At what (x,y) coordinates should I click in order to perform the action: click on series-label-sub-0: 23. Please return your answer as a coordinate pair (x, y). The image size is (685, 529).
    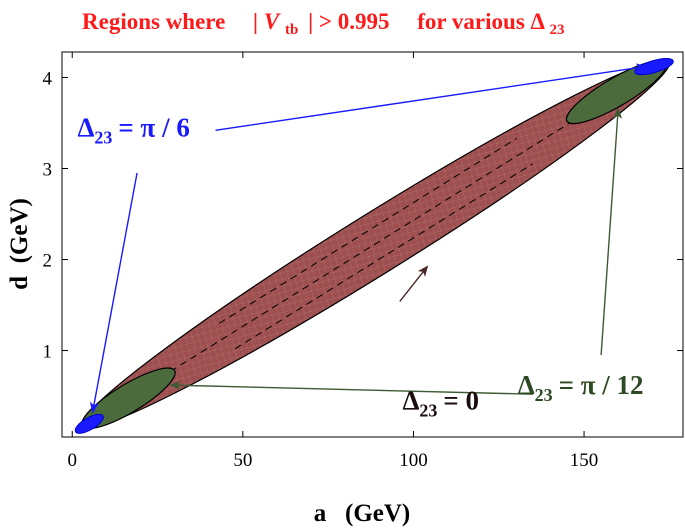
    Looking at the image, I should click on (428, 411).